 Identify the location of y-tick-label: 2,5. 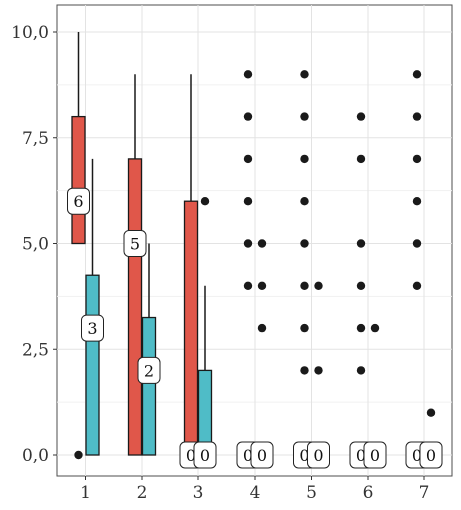
(35, 350).